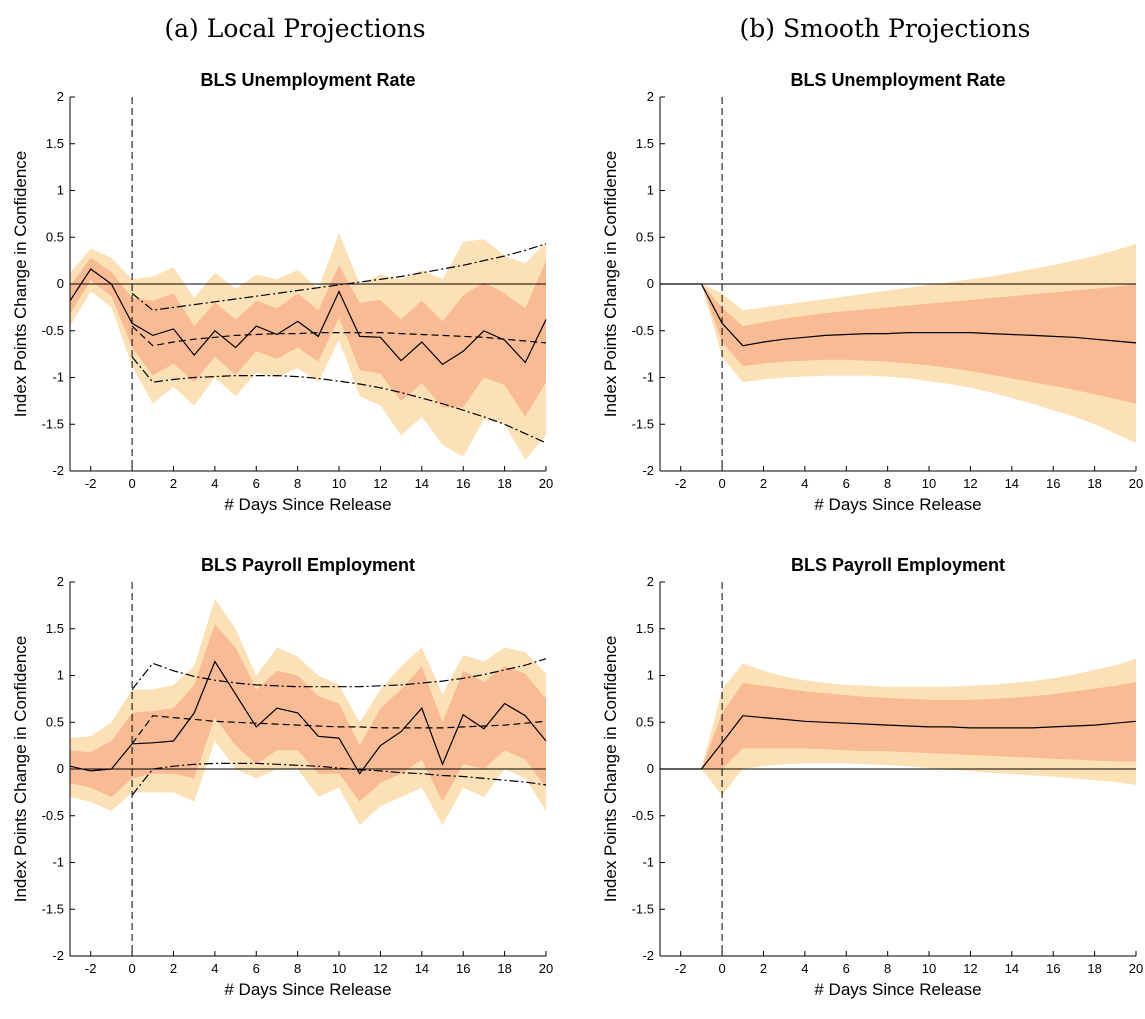  What do you see at coordinates (295, 28) in the screenshot?
I see `column-title-local-projections: (a) Local Projections` at bounding box center [295, 28].